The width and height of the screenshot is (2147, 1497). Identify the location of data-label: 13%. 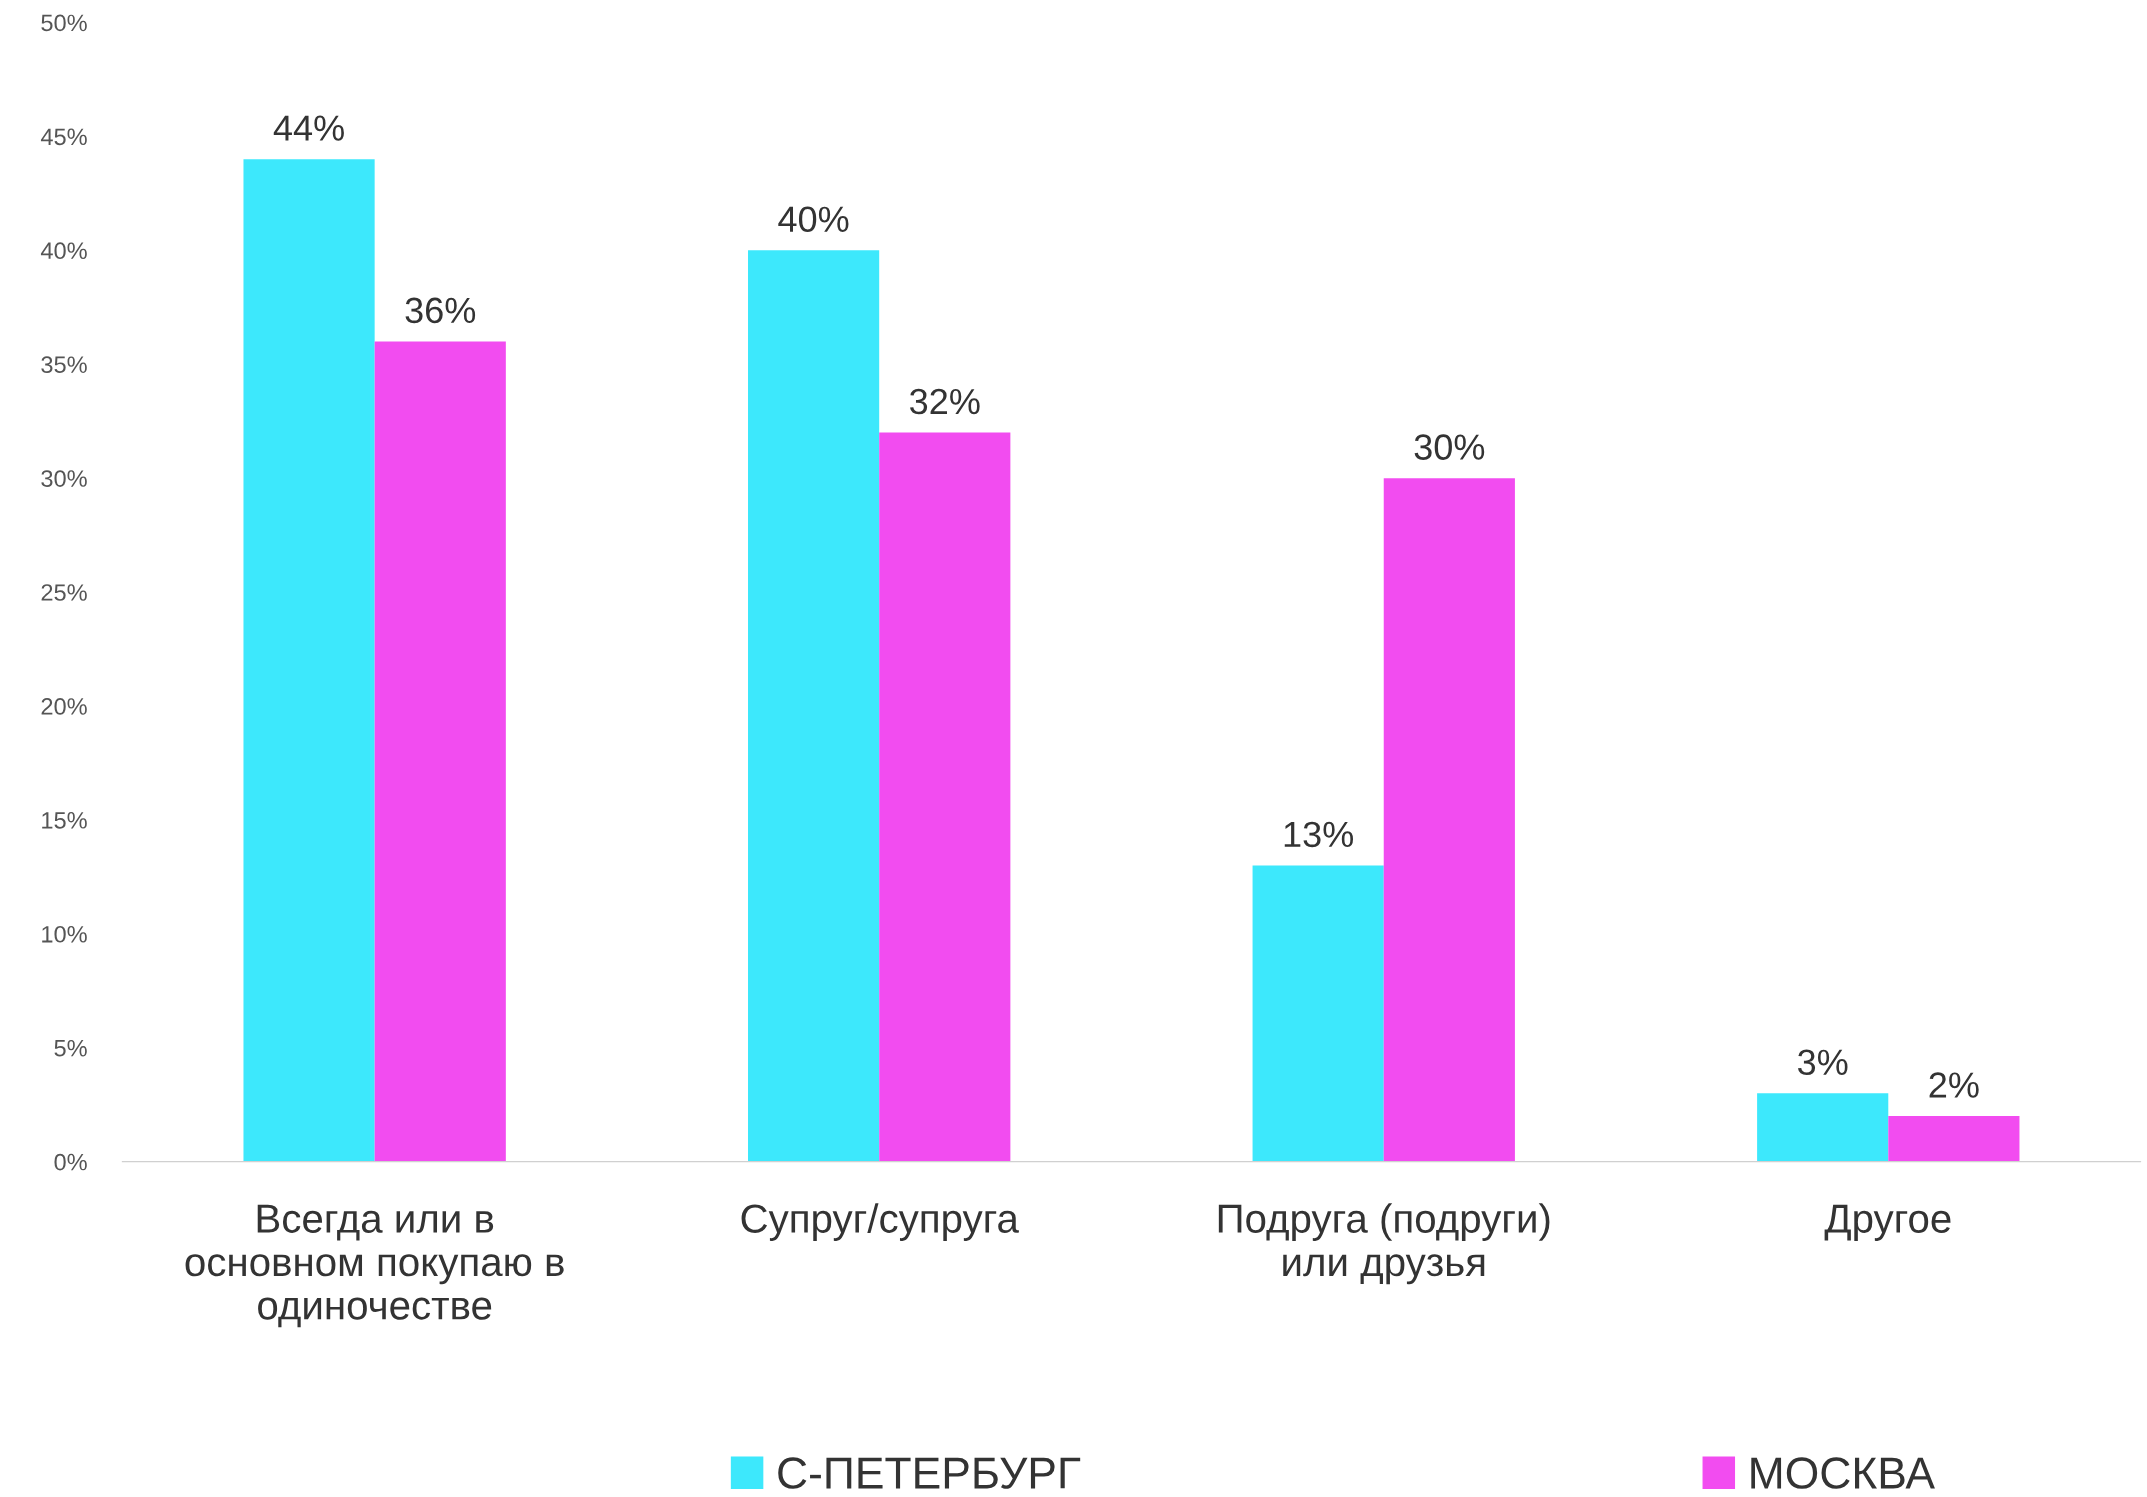
(1318, 834).